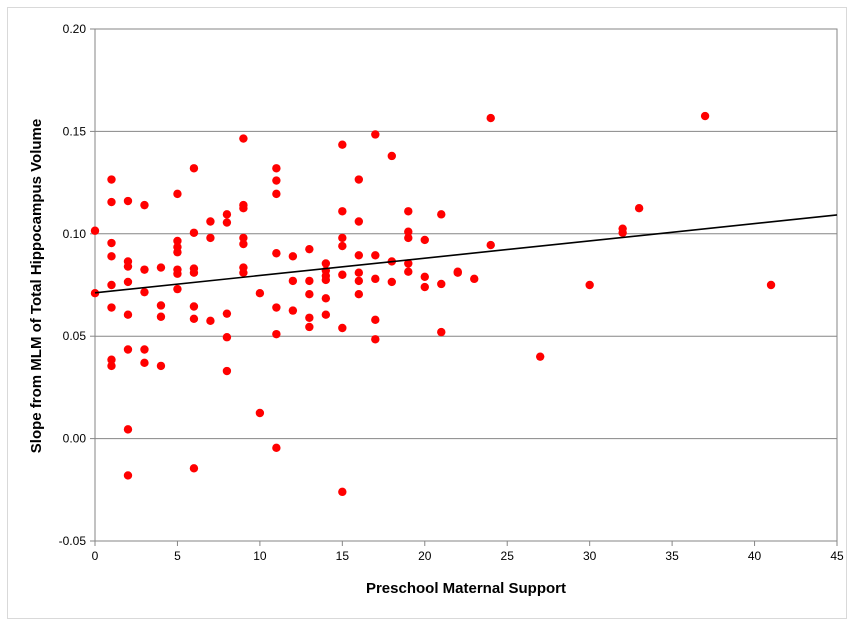 This screenshot has height=622, width=849. I want to click on y-tick-label: 0.10, so click(75, 234).